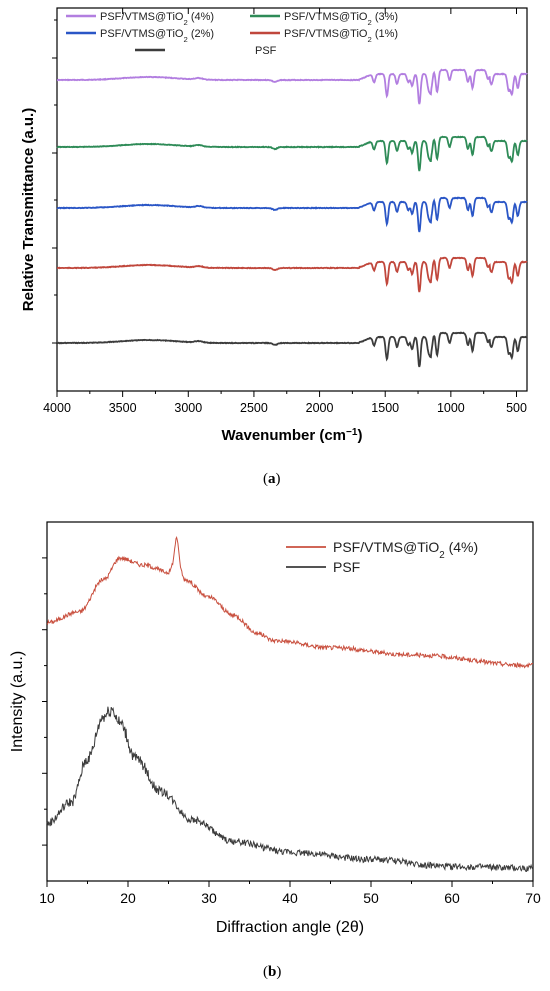  I want to click on legend: PSF/VTMS@TiO2 (4%)PSF, so click(382, 557).